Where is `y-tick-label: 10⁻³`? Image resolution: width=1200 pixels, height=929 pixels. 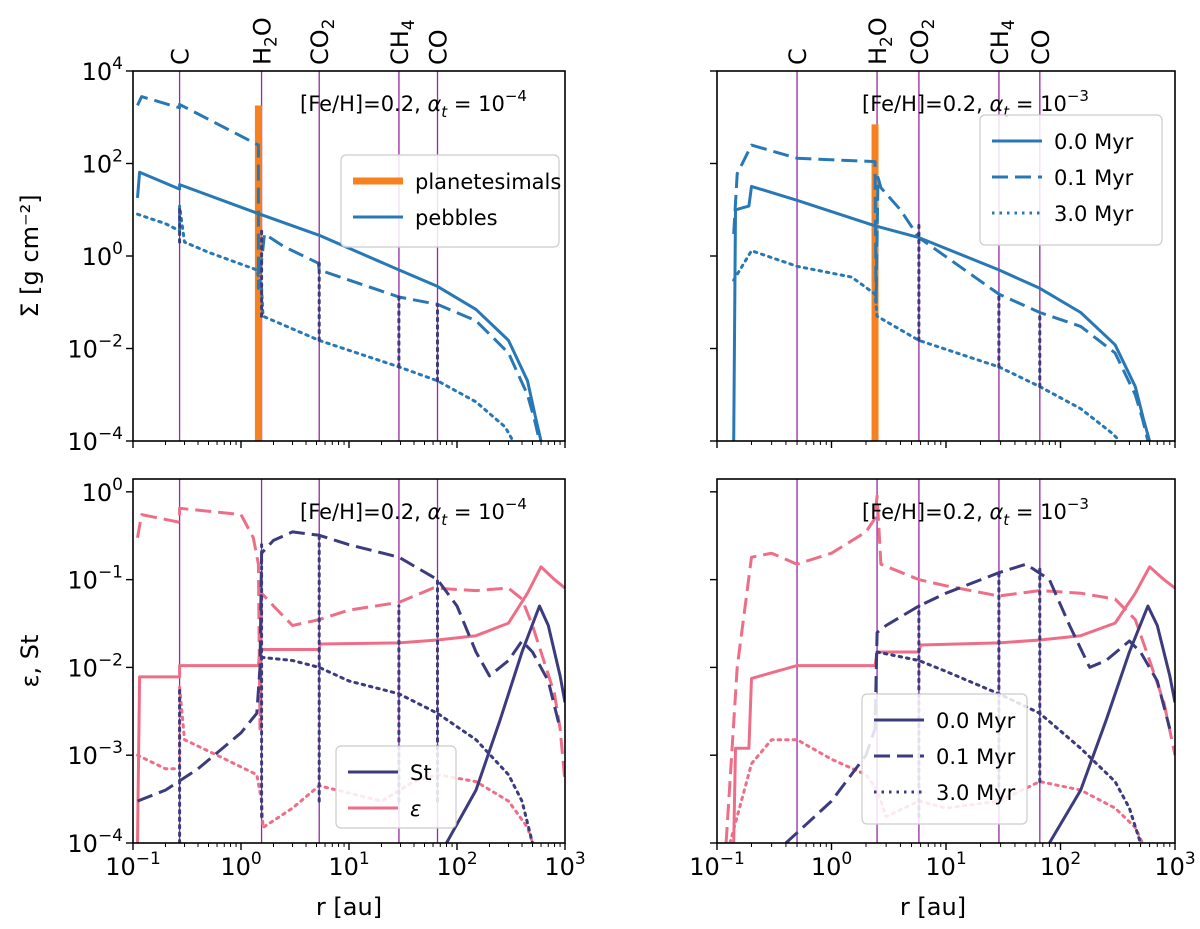 y-tick-label: 10⁻³ is located at coordinates (95, 754).